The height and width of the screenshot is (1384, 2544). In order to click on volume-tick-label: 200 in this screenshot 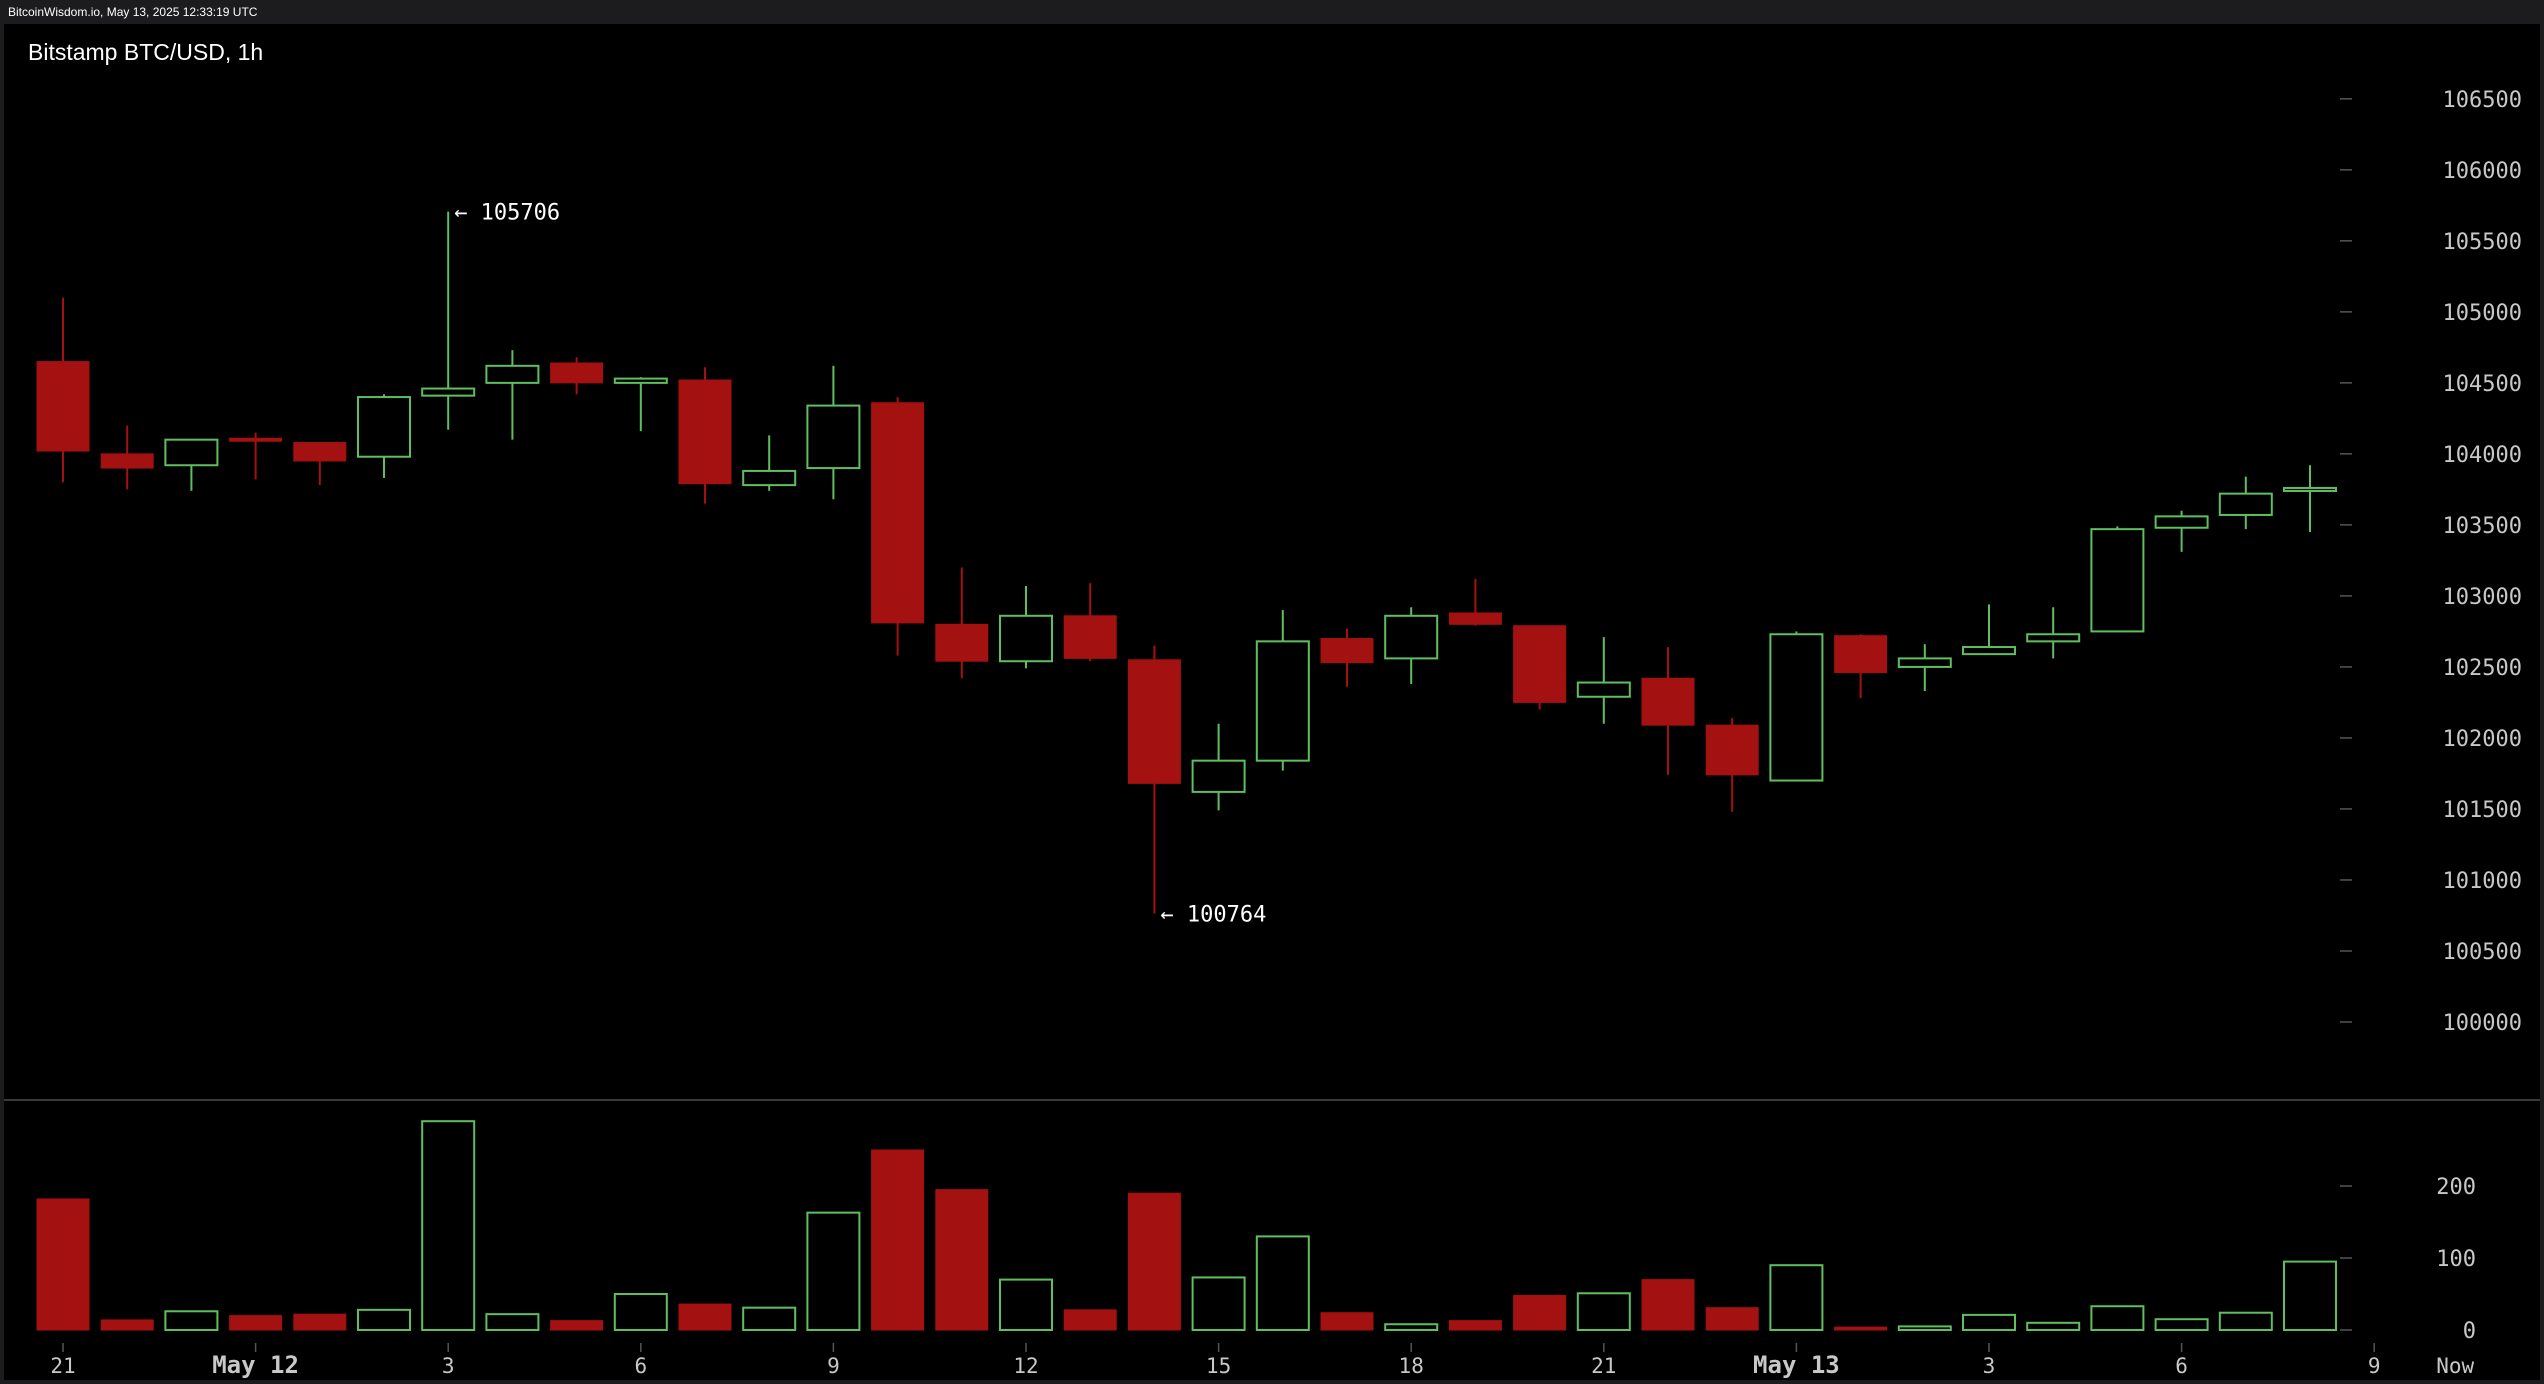, I will do `click(2456, 1187)`.